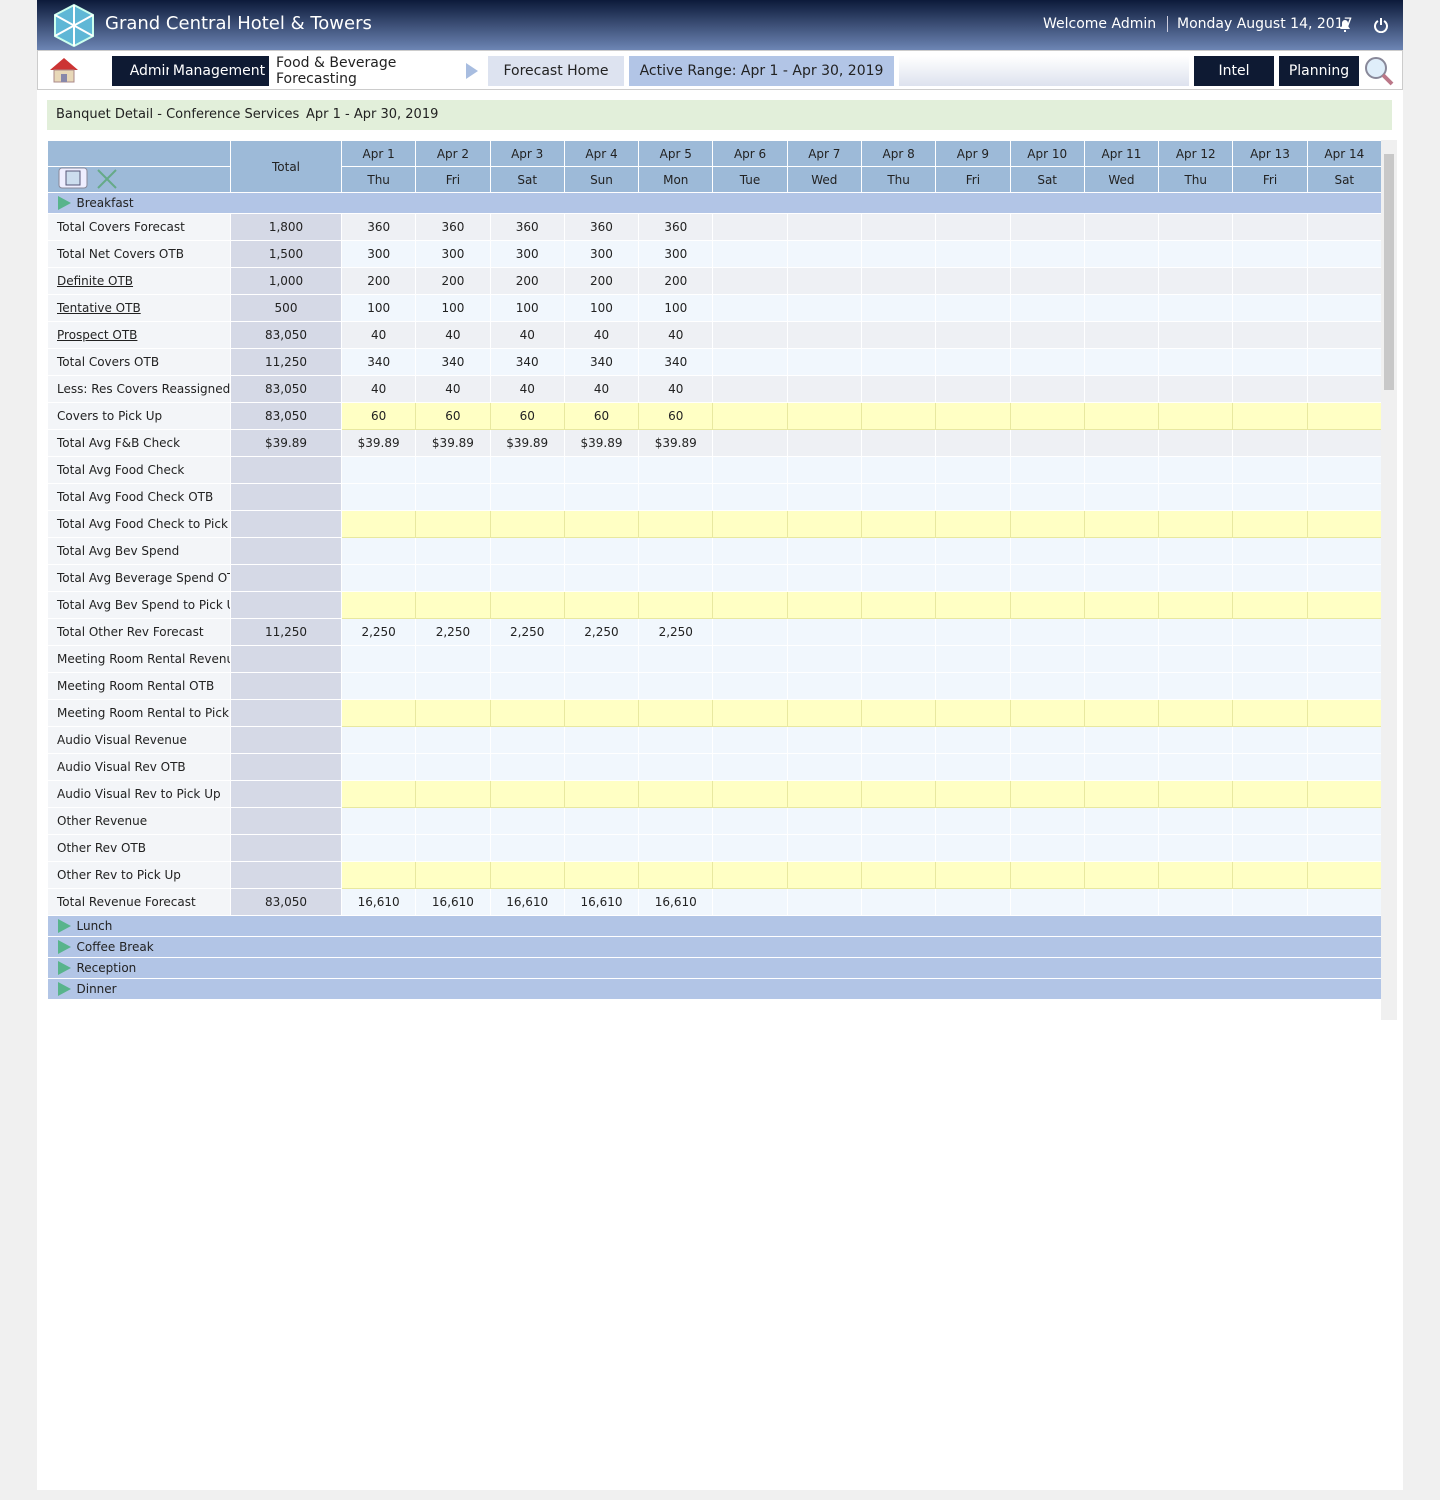 This screenshot has height=1500, width=1440. What do you see at coordinates (139, 281) in the screenshot?
I see `row-label: Definite OTB` at bounding box center [139, 281].